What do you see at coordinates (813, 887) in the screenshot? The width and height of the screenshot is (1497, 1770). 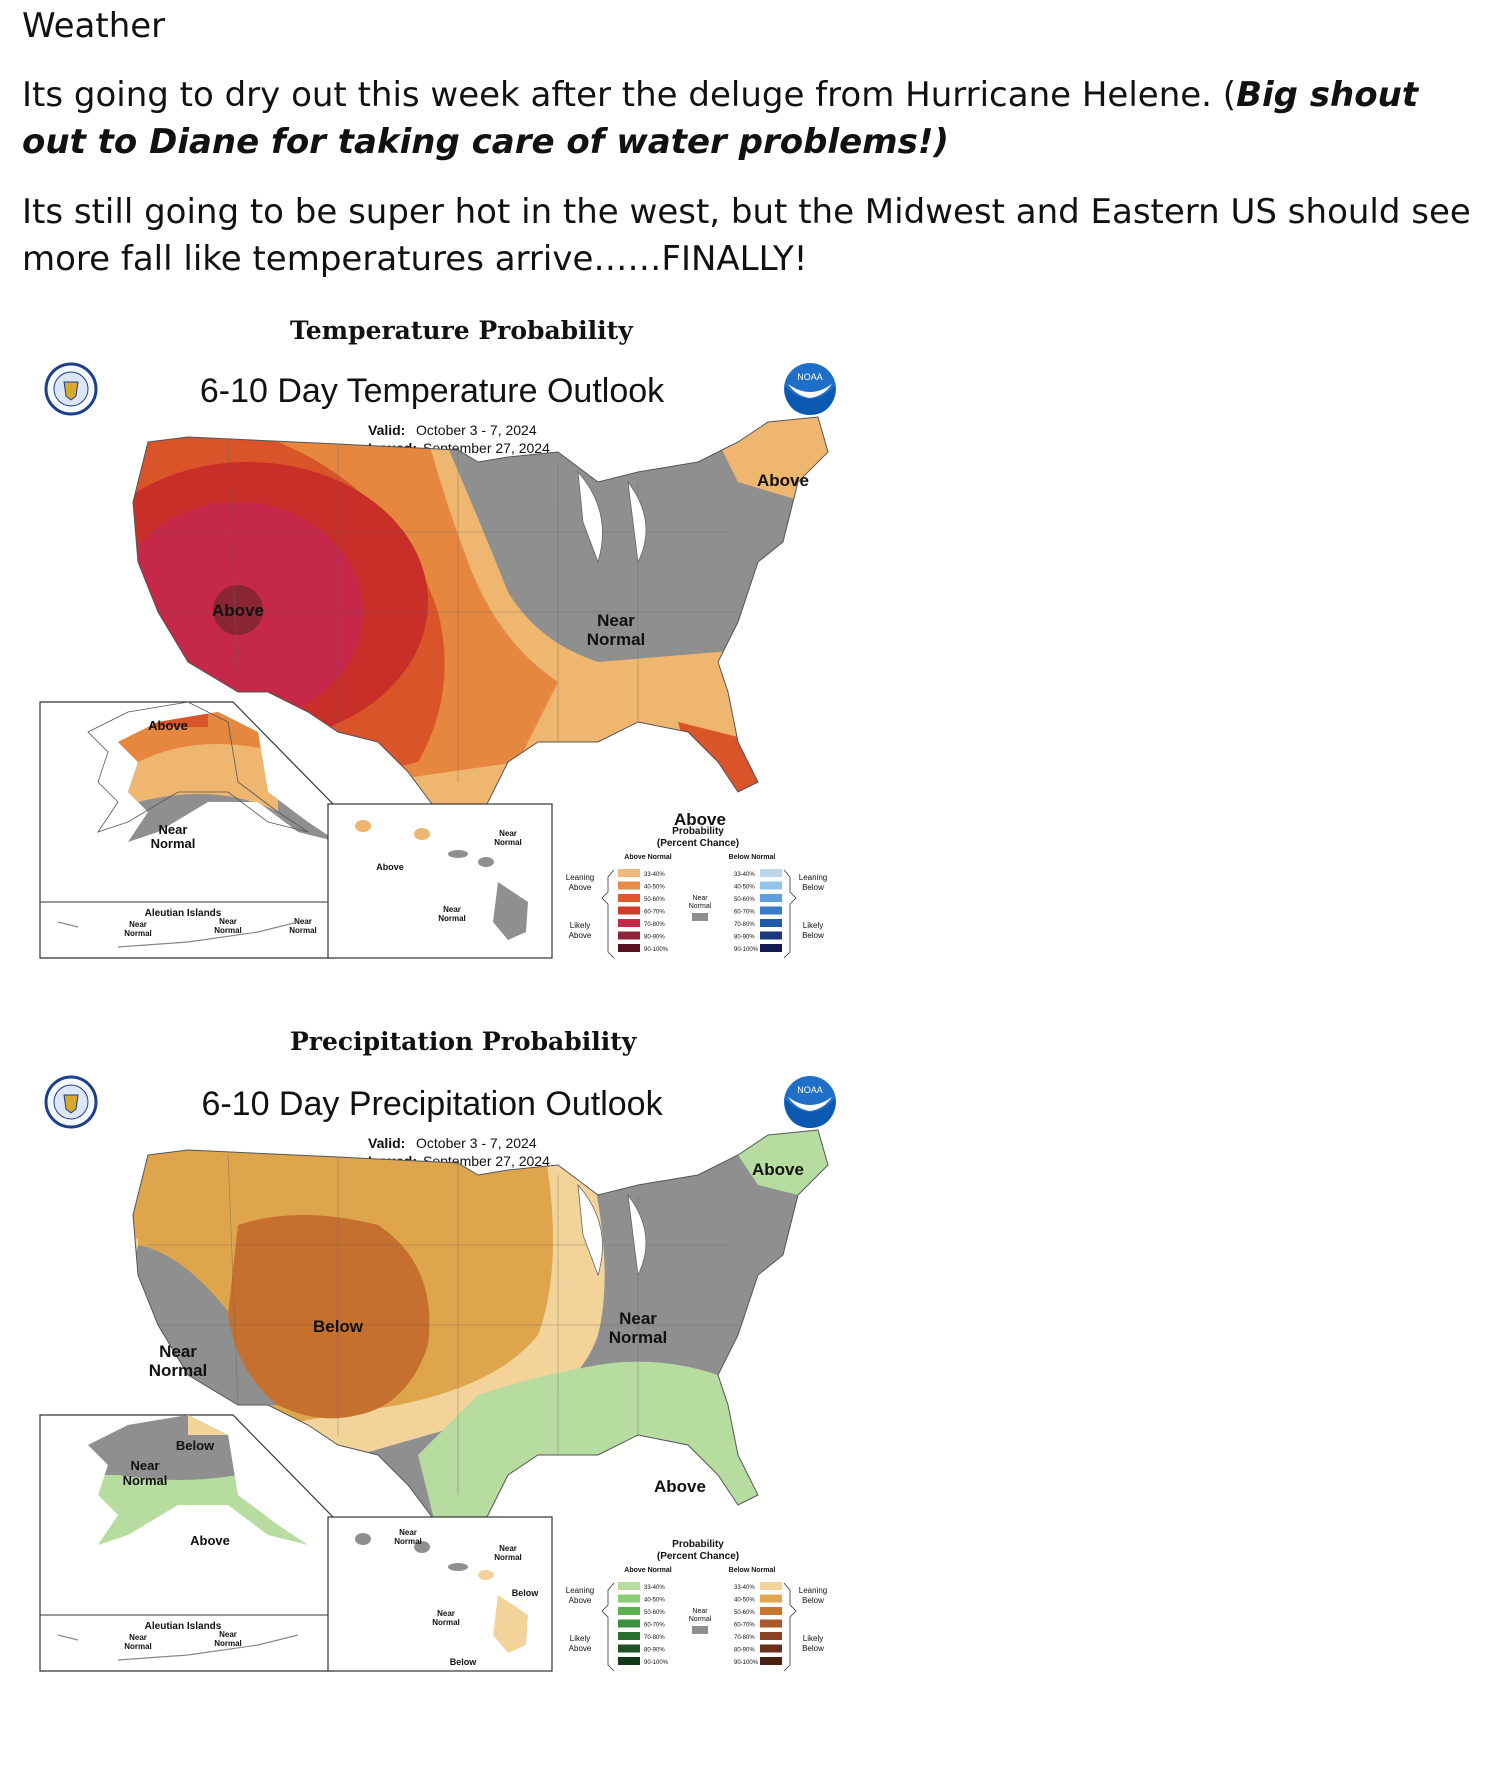 I see `legend-leaning-below-2: Below` at bounding box center [813, 887].